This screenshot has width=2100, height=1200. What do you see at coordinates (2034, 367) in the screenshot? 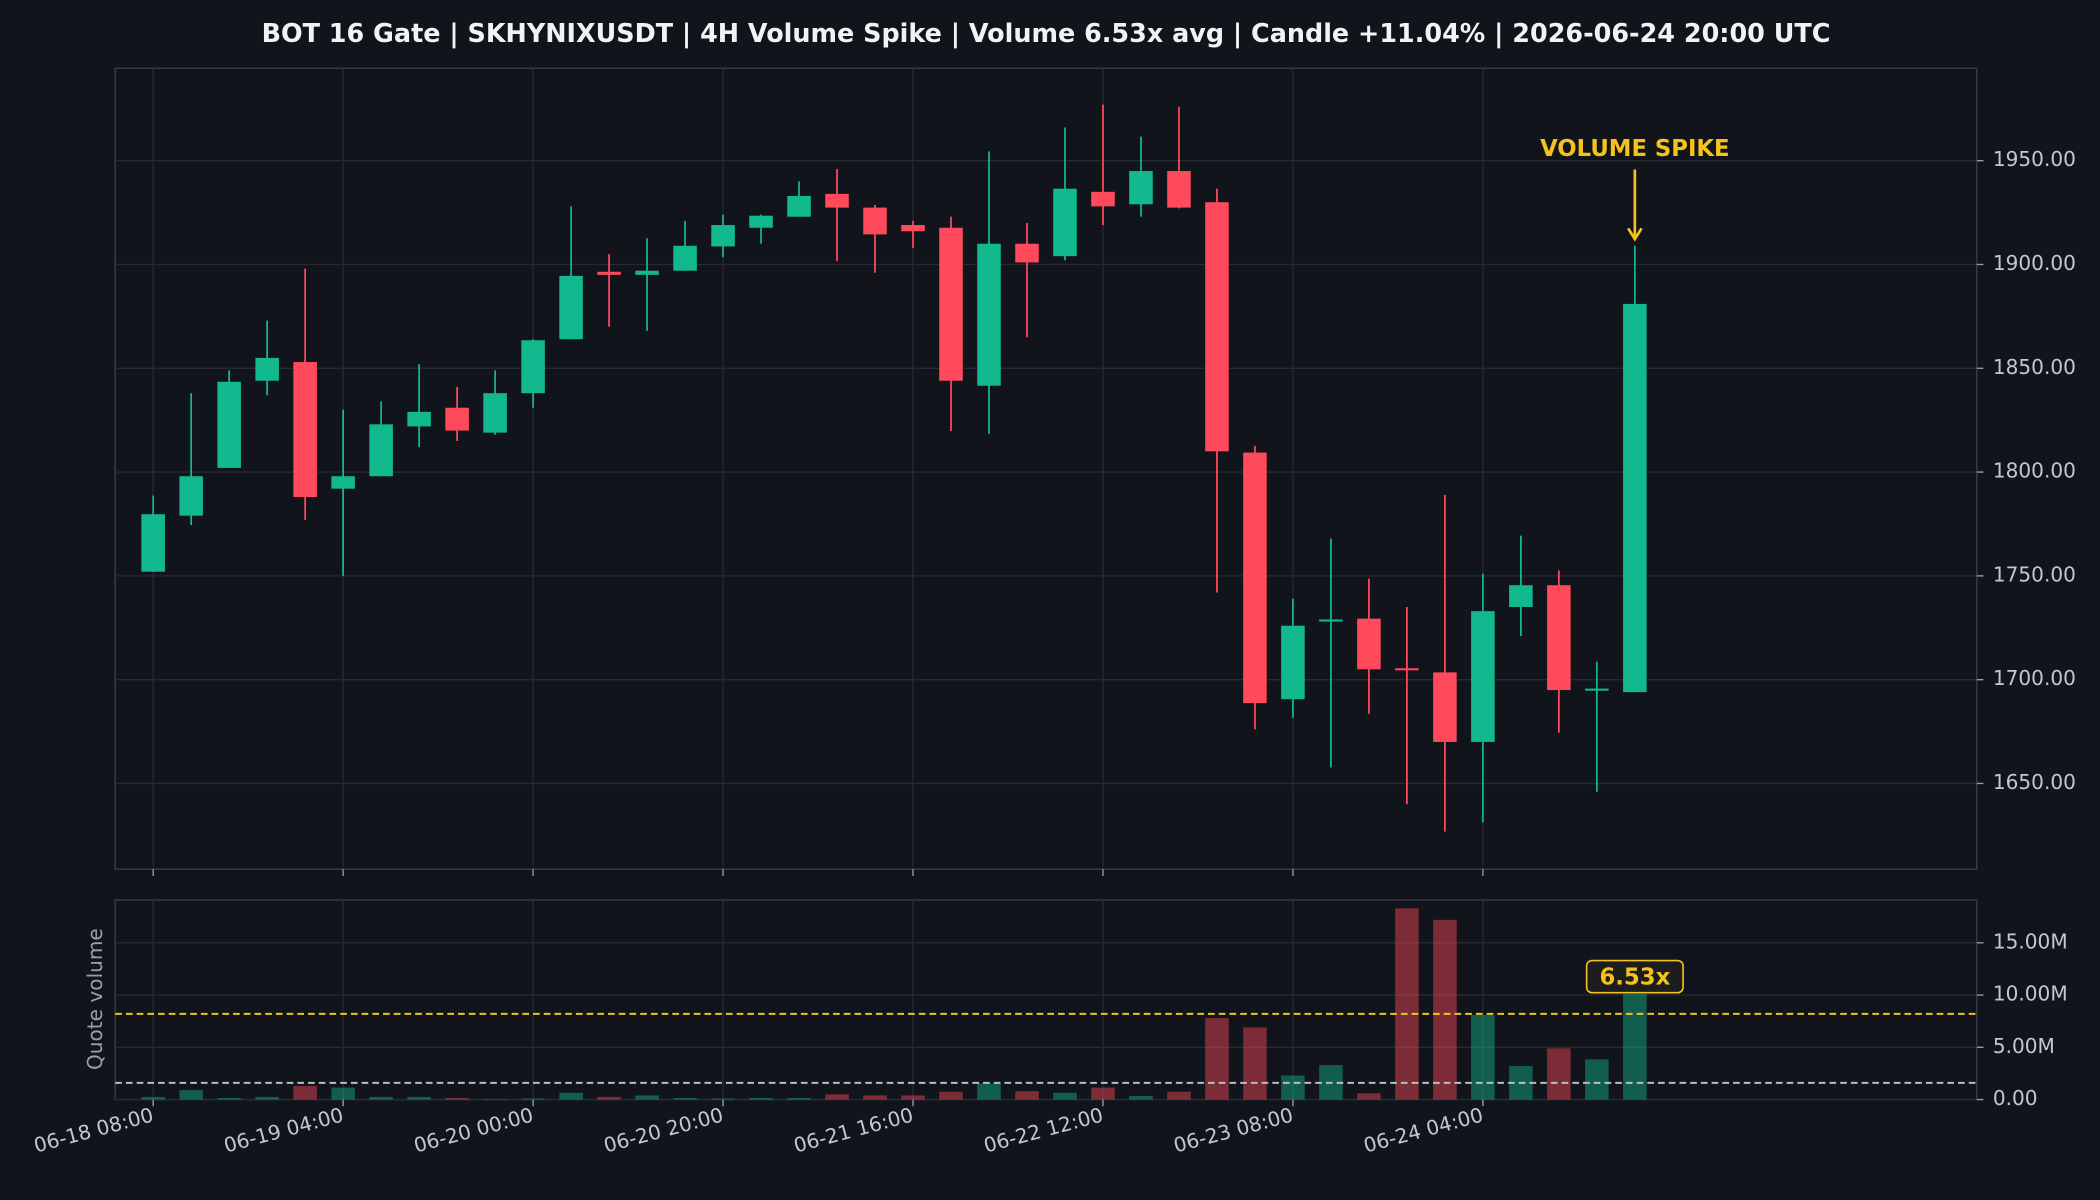
I see `y-tick-label: 1850.00` at bounding box center [2034, 367].